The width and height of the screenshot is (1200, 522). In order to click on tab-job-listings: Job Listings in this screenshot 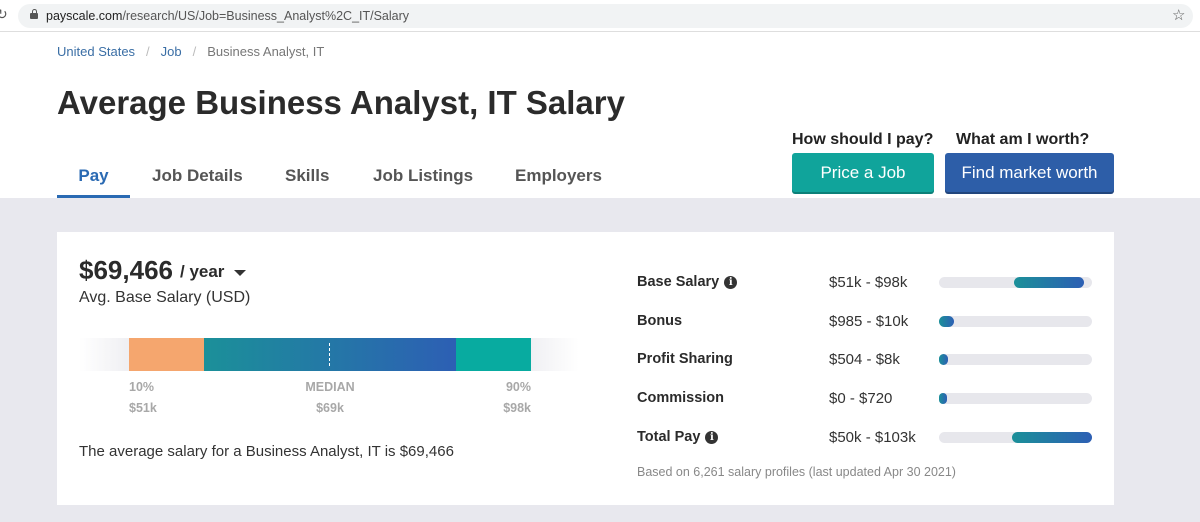, I will do `click(423, 175)`.